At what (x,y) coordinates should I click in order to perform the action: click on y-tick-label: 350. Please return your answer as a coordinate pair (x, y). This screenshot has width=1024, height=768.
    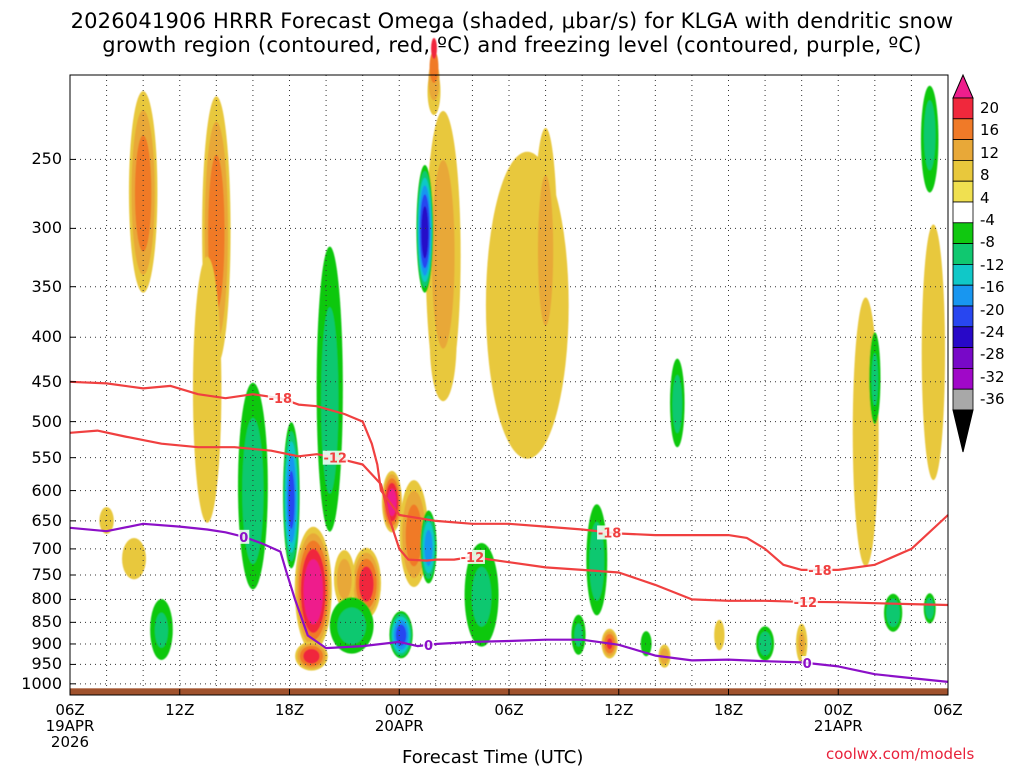
    Looking at the image, I should click on (46, 286).